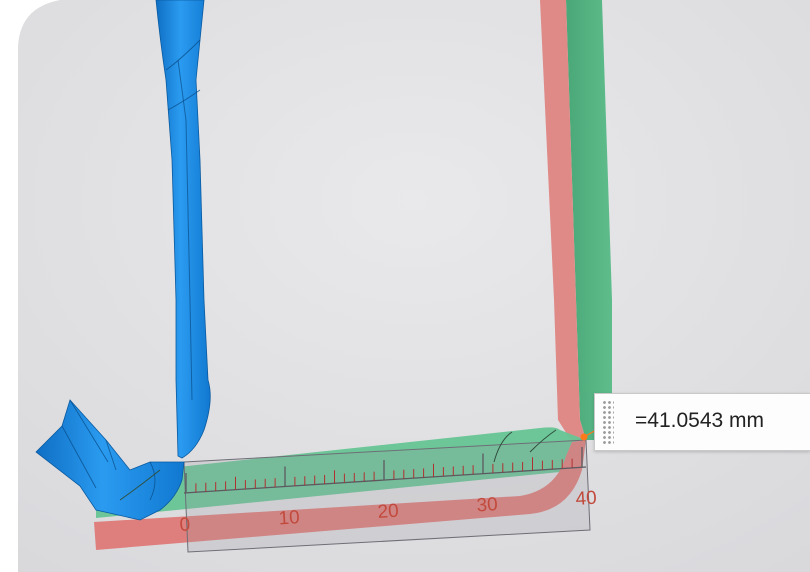  I want to click on green-strip-horizontal, so click(341, 472).